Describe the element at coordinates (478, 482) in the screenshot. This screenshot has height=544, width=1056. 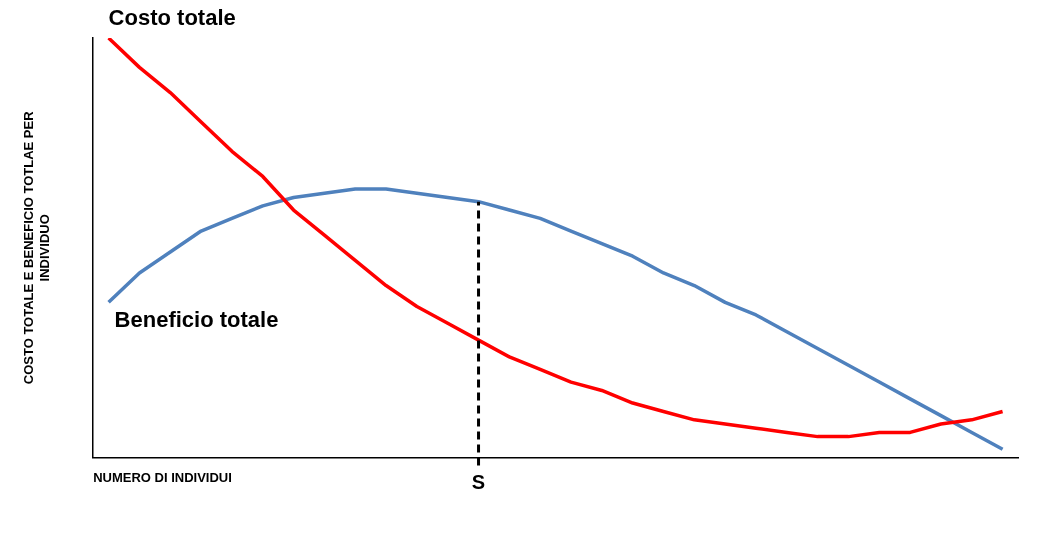
I see `text: S` at that location.